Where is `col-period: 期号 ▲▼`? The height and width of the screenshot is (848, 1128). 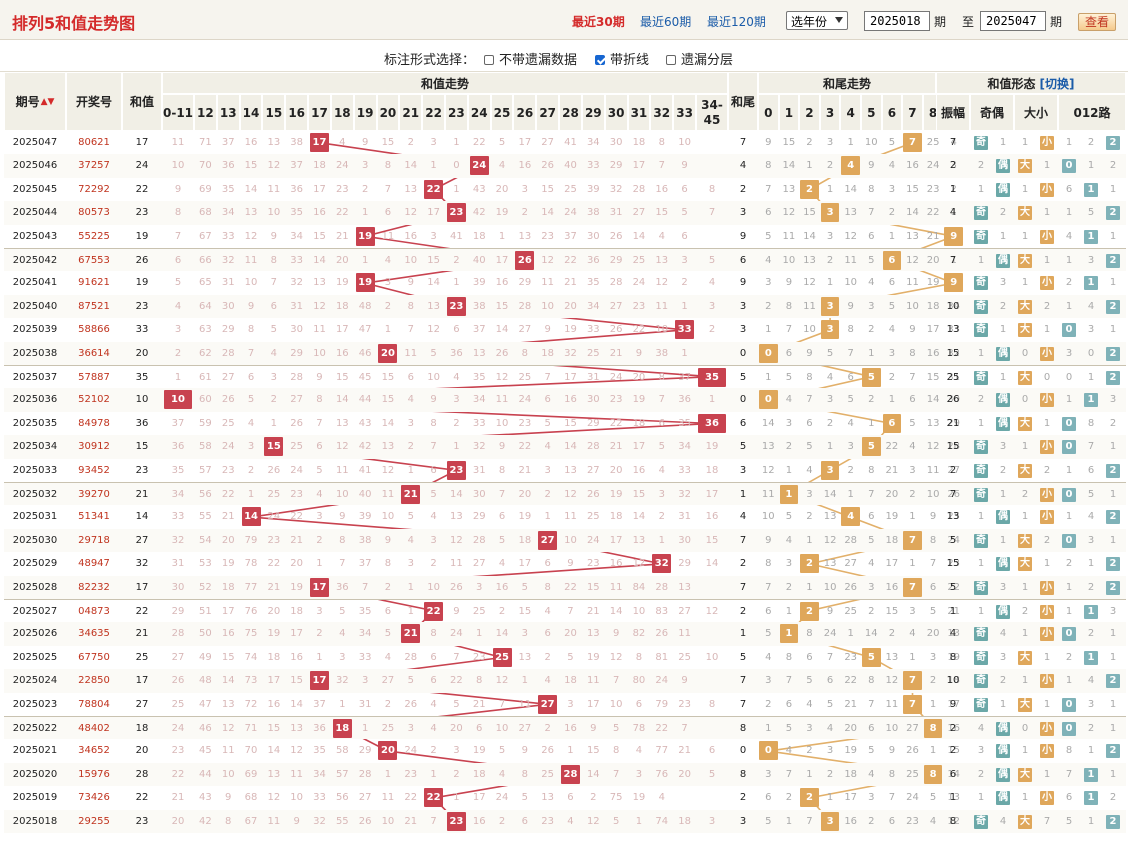 col-period: 期号 ▲▼ is located at coordinates (35, 101).